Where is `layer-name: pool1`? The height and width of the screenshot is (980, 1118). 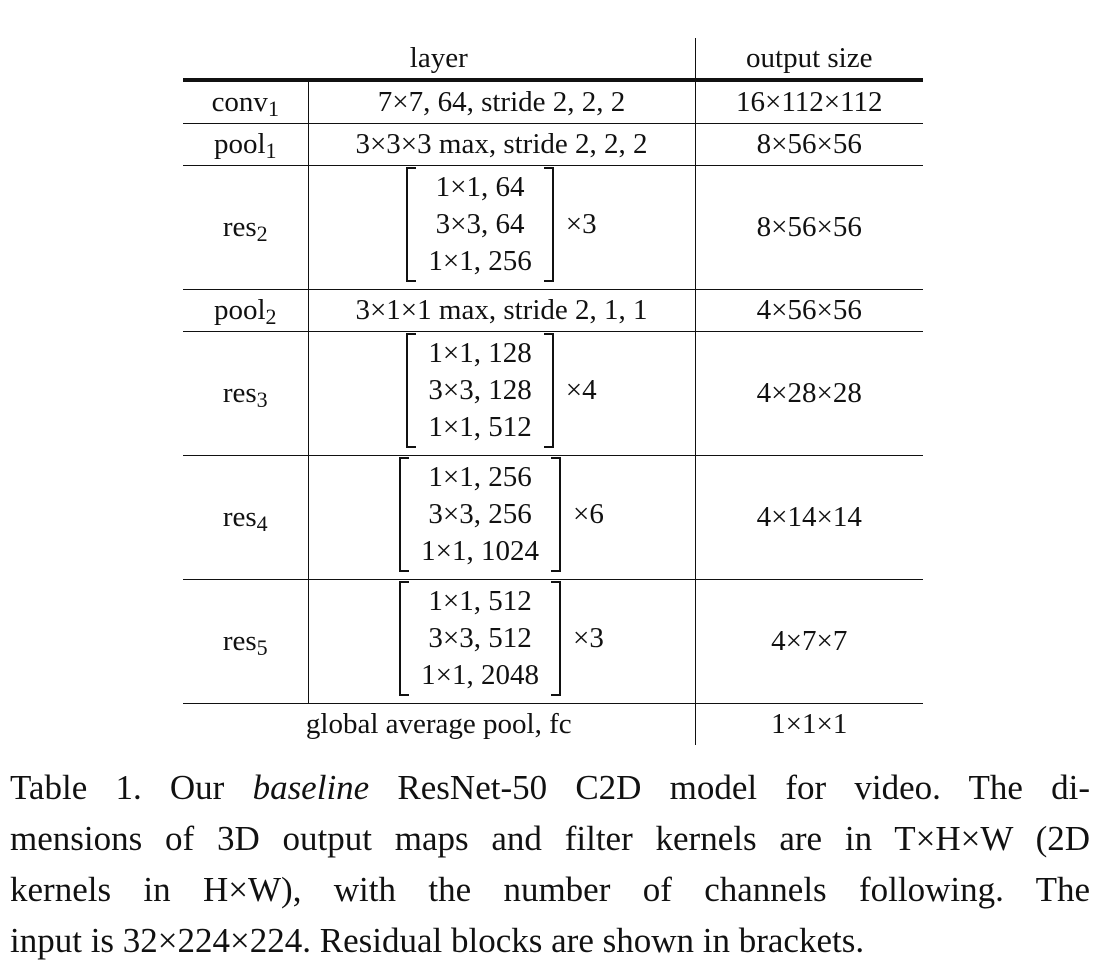
layer-name: pool1 is located at coordinates (246, 144).